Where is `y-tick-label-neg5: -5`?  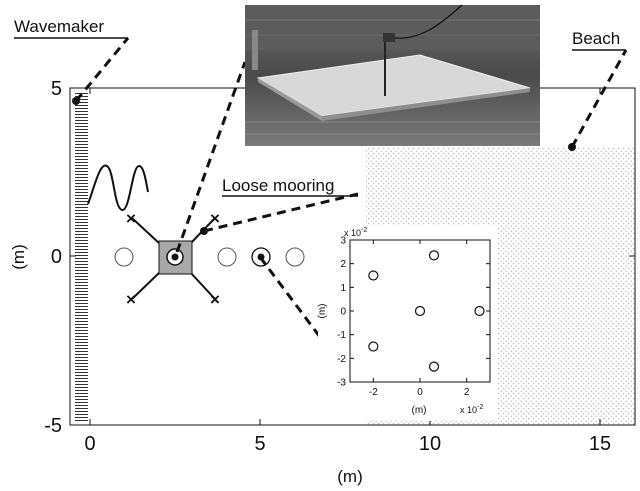 y-tick-label-neg5: -5 is located at coordinates (53, 426).